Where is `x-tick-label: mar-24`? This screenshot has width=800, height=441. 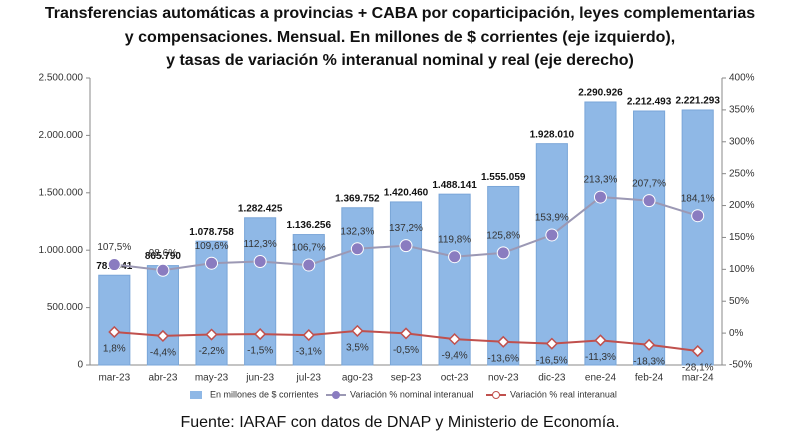 x-tick-label: mar-24 is located at coordinates (698, 378).